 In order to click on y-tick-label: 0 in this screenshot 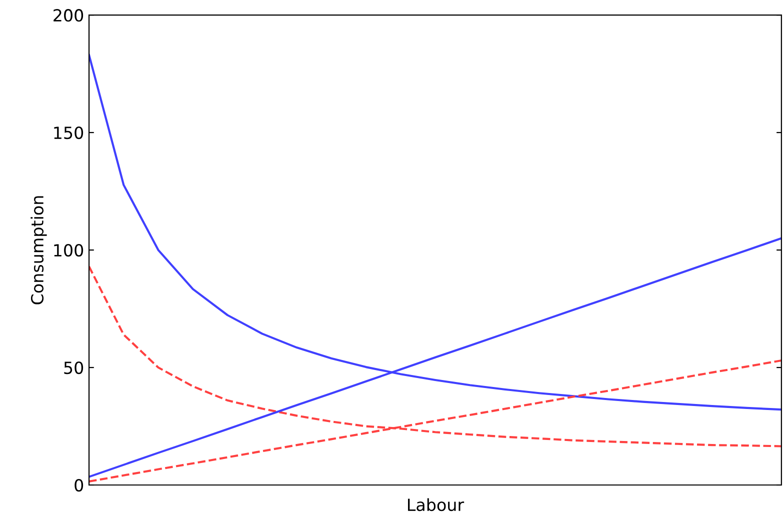, I will do `click(79, 485)`.